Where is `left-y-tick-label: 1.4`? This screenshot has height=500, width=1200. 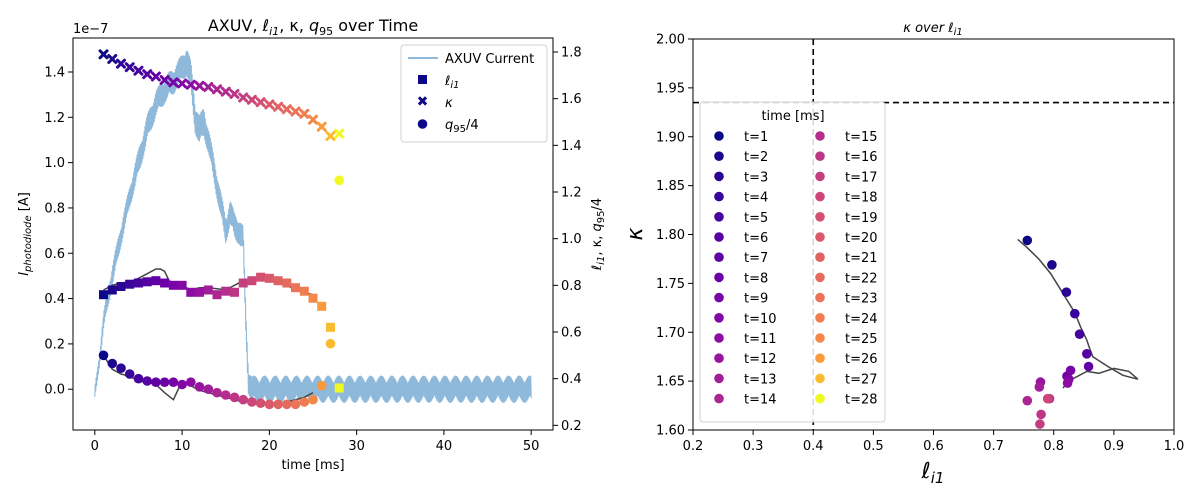
left-y-tick-label: 1.4 is located at coordinates (54, 72).